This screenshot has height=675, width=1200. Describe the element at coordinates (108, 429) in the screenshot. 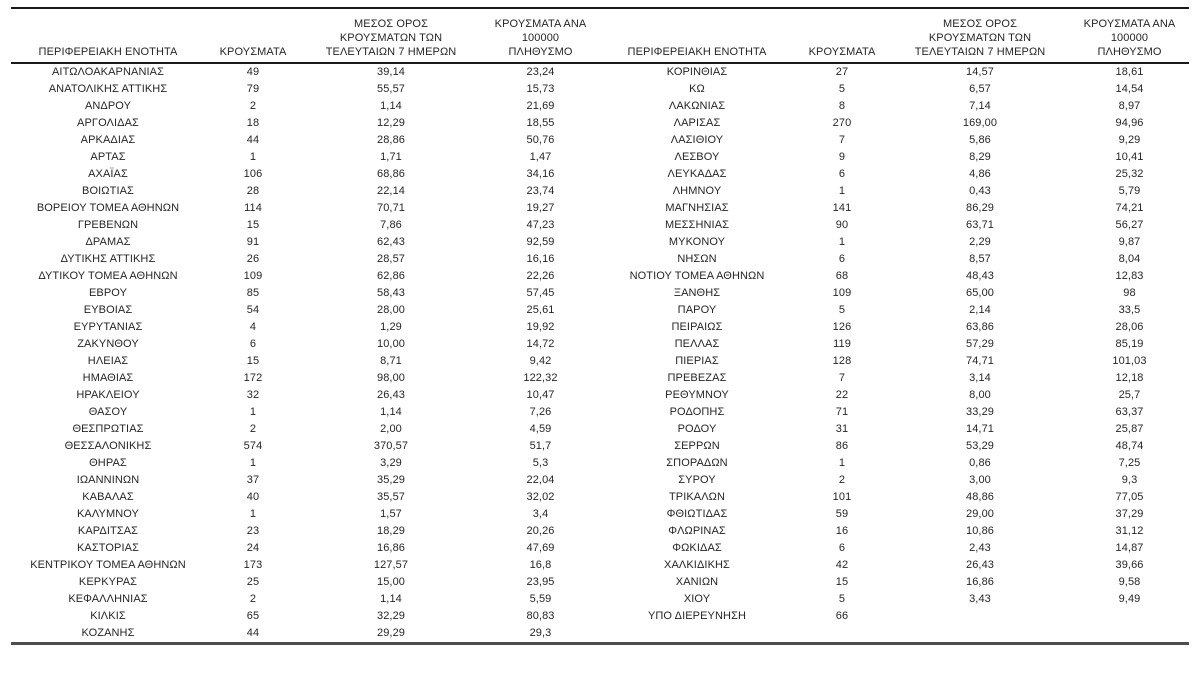

I see `region-name-cell: ΘΕΣΠΡΩΤΙΑΣ` at that location.